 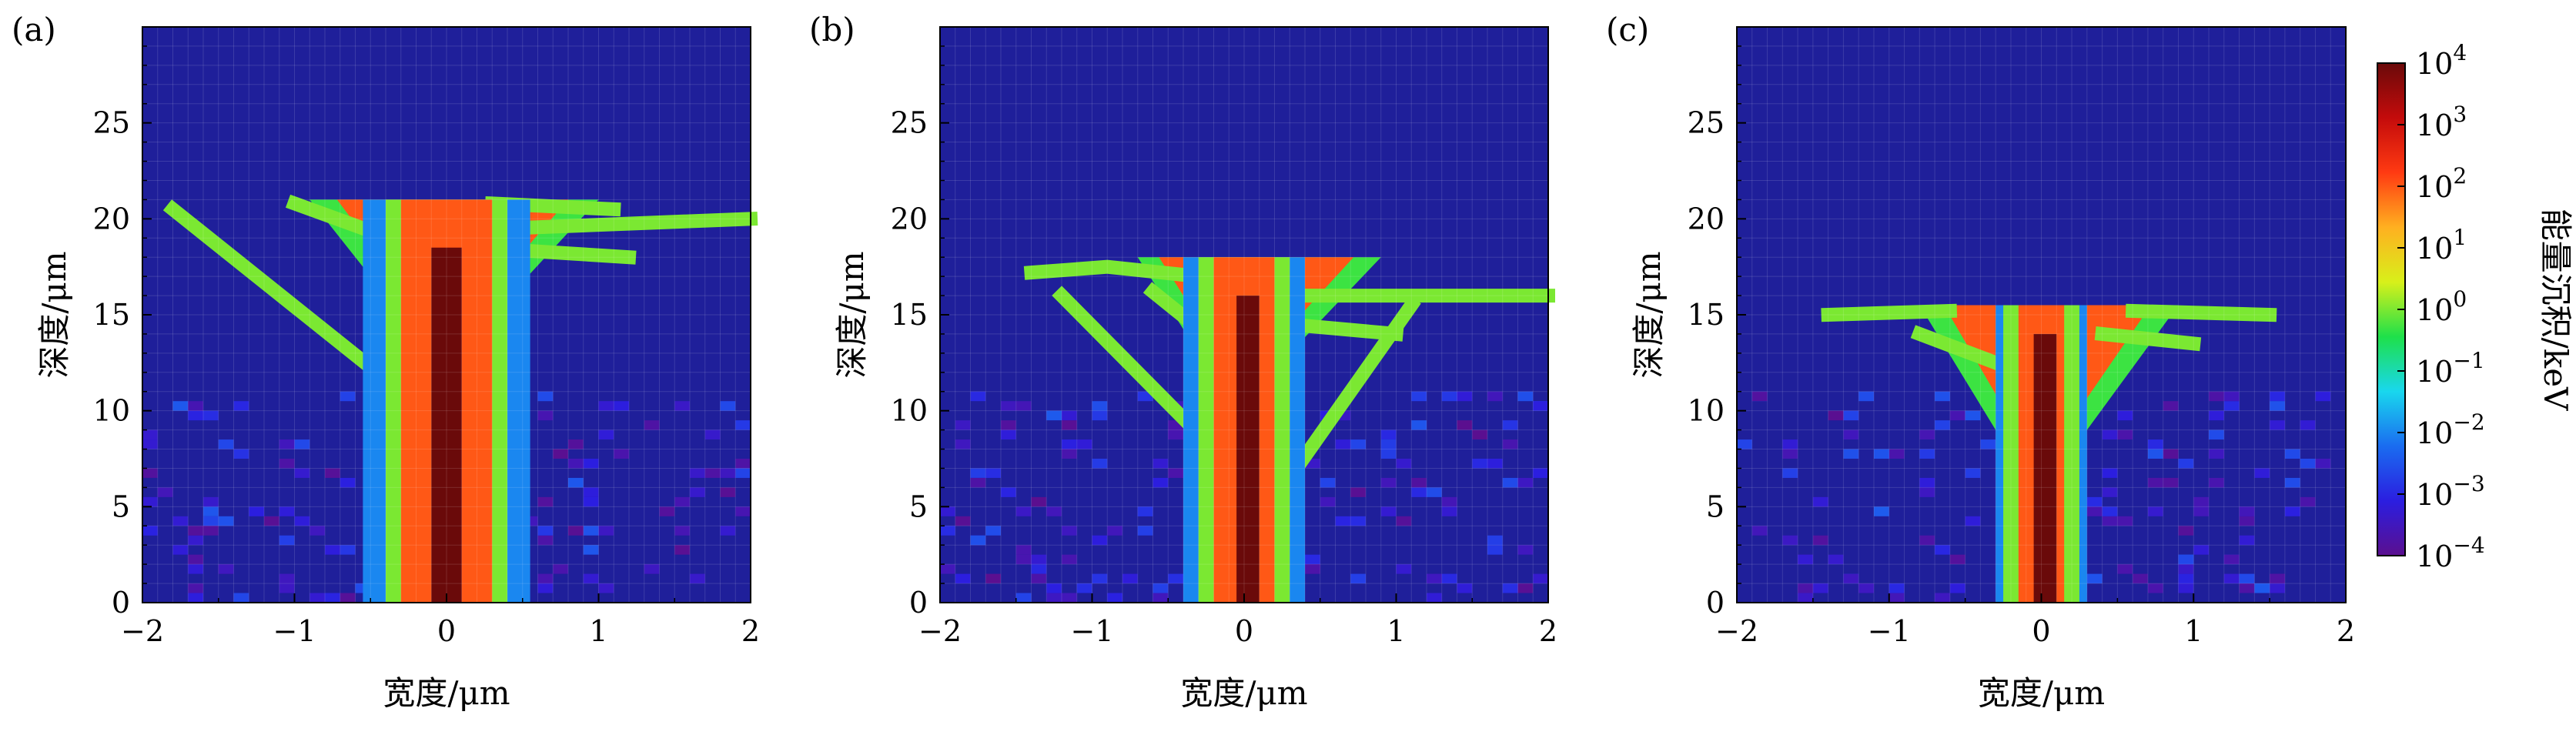 I want to click on x-tick-label: −1, so click(x=1091, y=631).